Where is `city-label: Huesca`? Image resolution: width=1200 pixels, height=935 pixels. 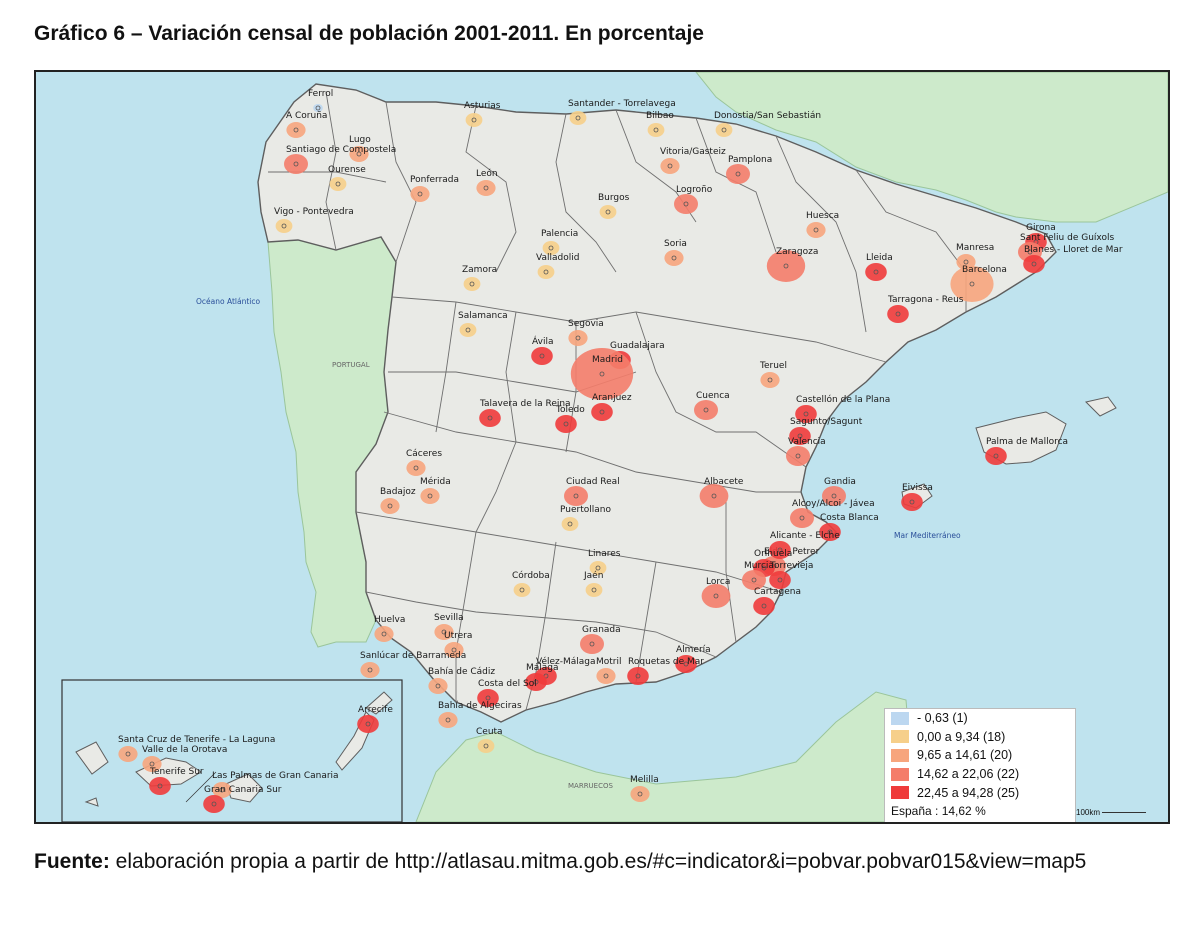 city-label: Huesca is located at coordinates (822, 216).